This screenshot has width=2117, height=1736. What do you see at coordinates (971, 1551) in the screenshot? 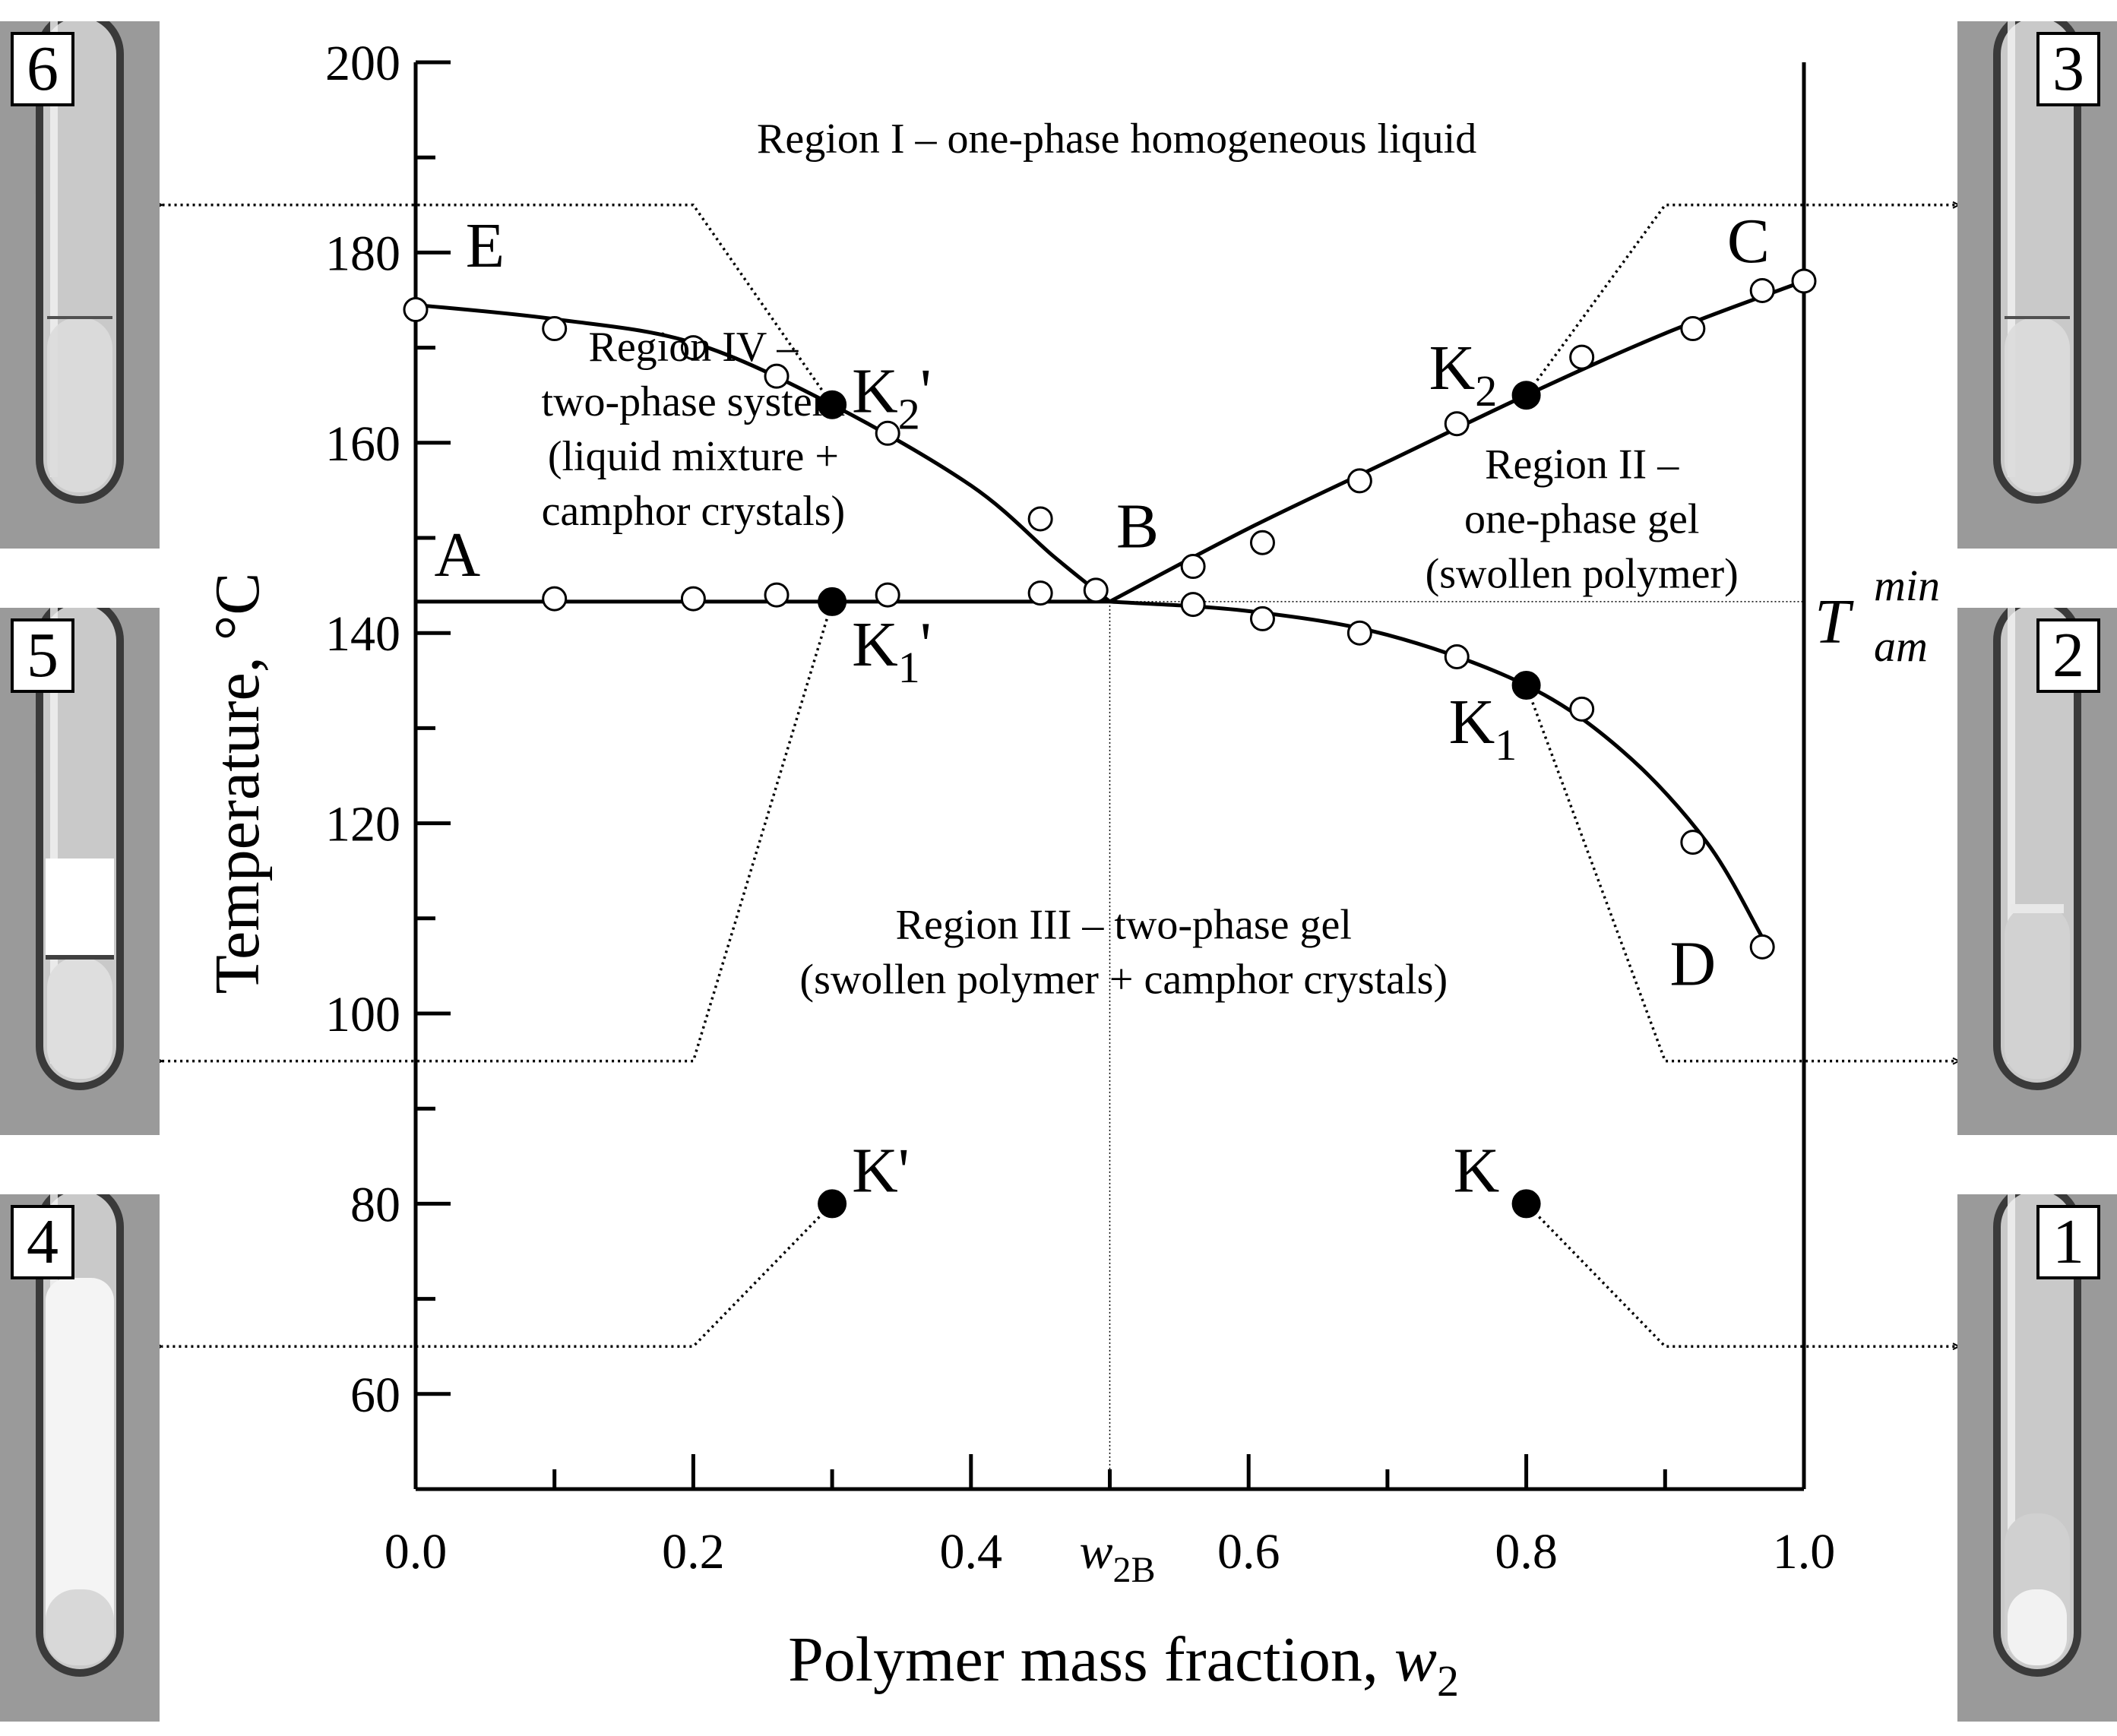
I see `x-tick-label: 0.4` at bounding box center [971, 1551].